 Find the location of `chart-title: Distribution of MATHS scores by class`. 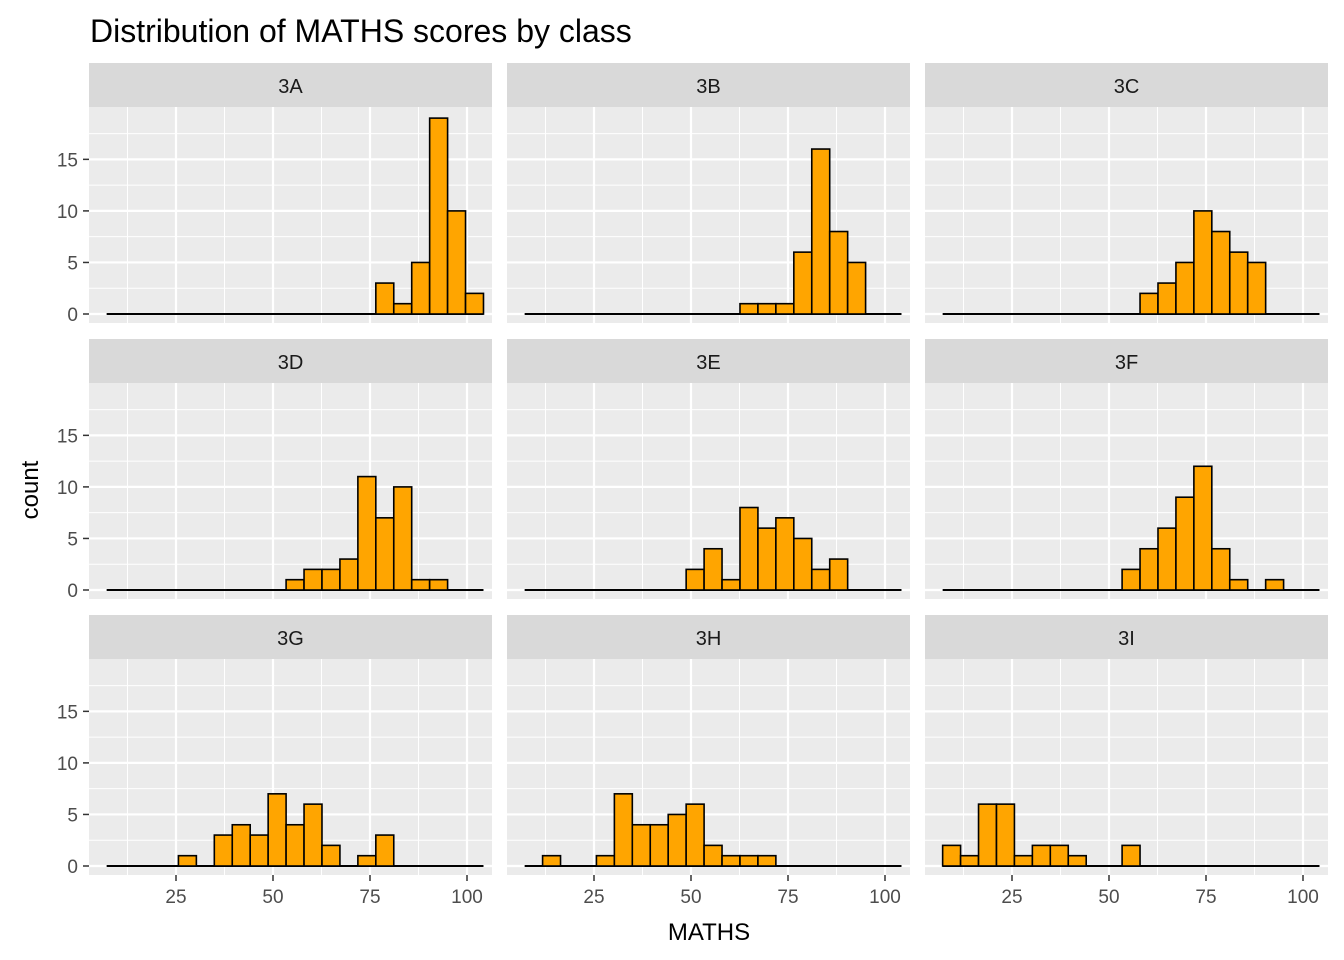

chart-title: Distribution of MATHS scores by class is located at coordinates (361, 31).